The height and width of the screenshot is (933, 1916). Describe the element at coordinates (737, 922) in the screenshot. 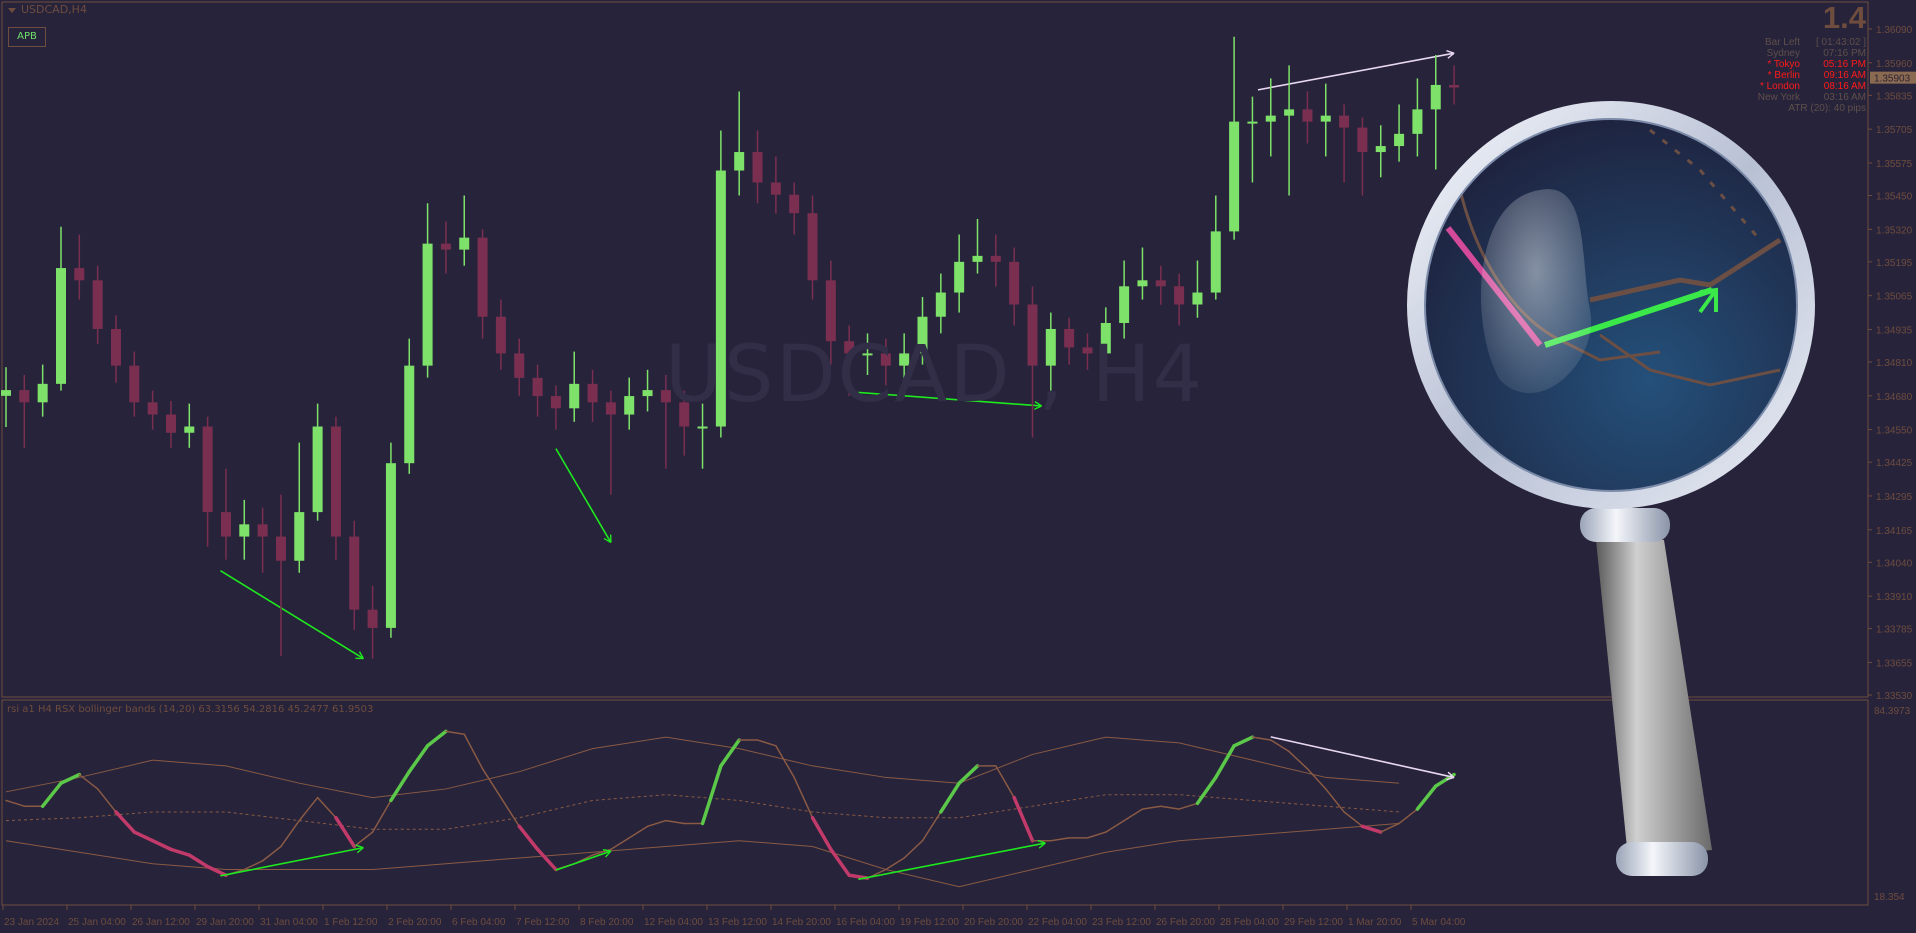

I see `date-tick-label: 13 Feb 12:00` at that location.